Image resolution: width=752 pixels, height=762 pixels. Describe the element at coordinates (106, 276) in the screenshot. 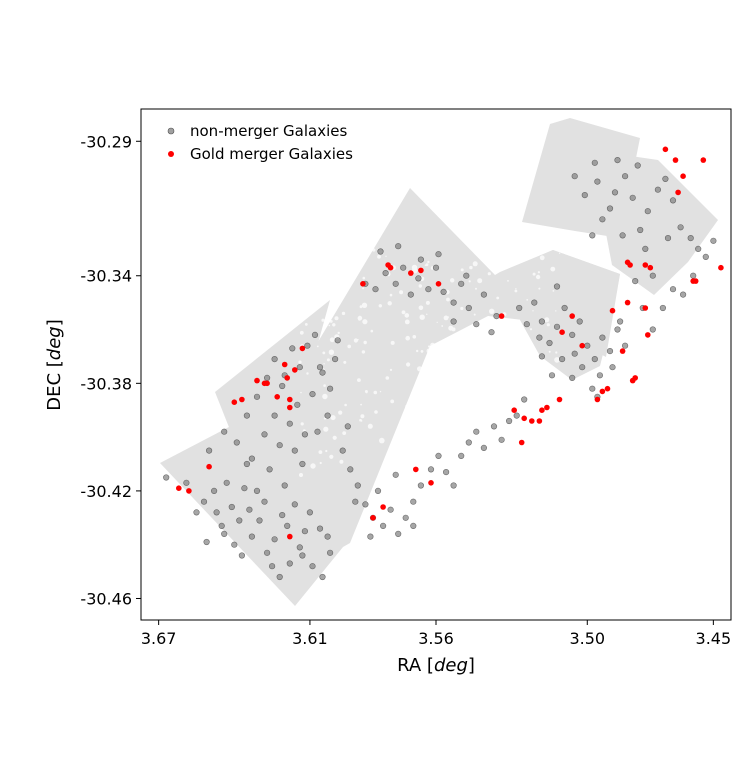

I see `y-tick-label: -30.34` at that location.